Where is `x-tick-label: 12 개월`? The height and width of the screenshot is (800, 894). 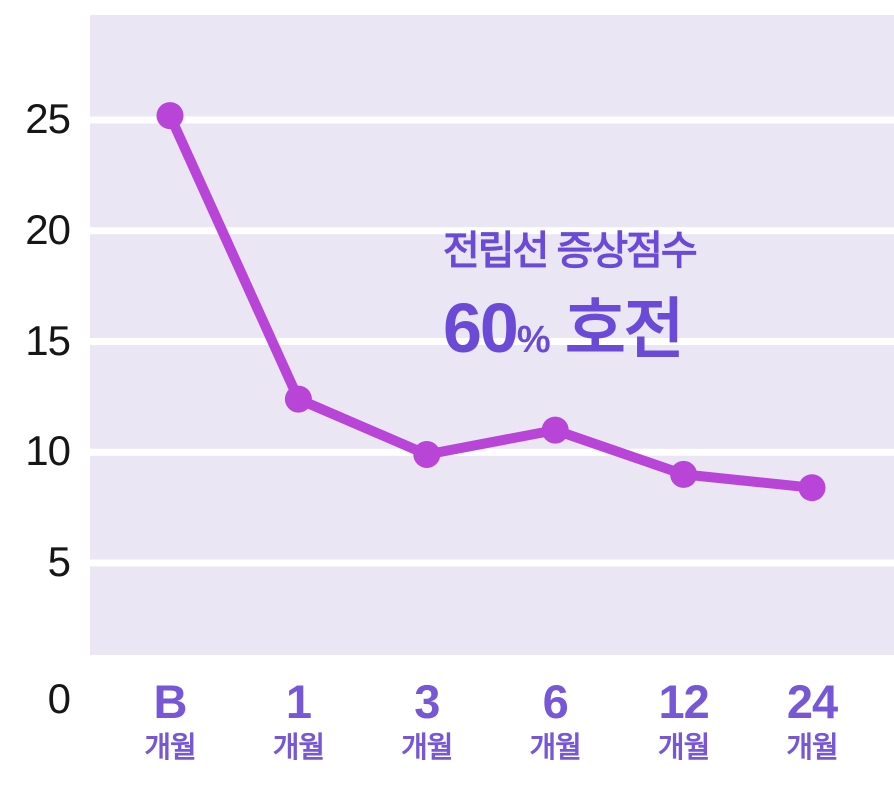 x-tick-label: 12 개월 is located at coordinates (683, 719).